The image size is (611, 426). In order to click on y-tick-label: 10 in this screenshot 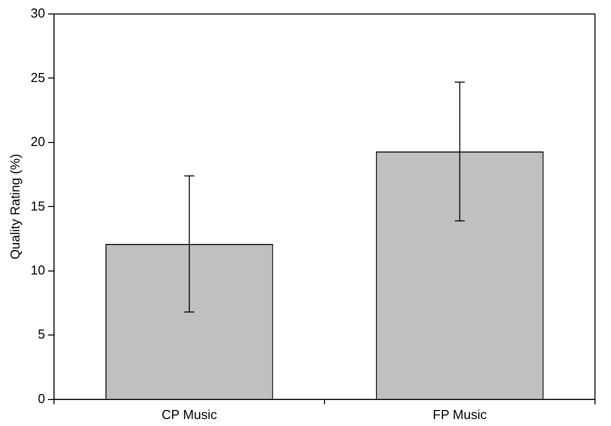, I will do `click(38, 270)`.